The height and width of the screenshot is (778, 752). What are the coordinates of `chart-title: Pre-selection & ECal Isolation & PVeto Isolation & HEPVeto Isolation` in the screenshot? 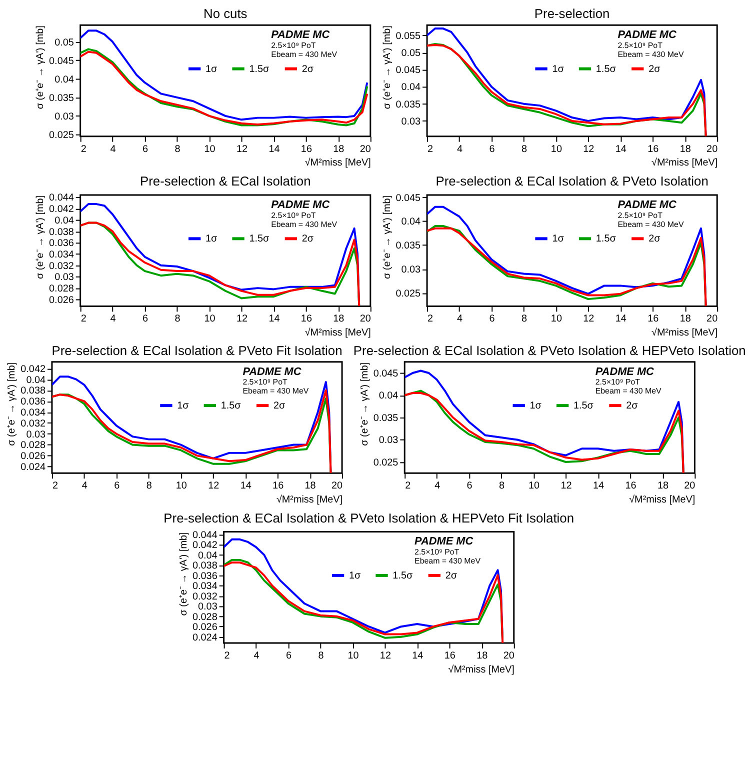 It's located at (549, 350).